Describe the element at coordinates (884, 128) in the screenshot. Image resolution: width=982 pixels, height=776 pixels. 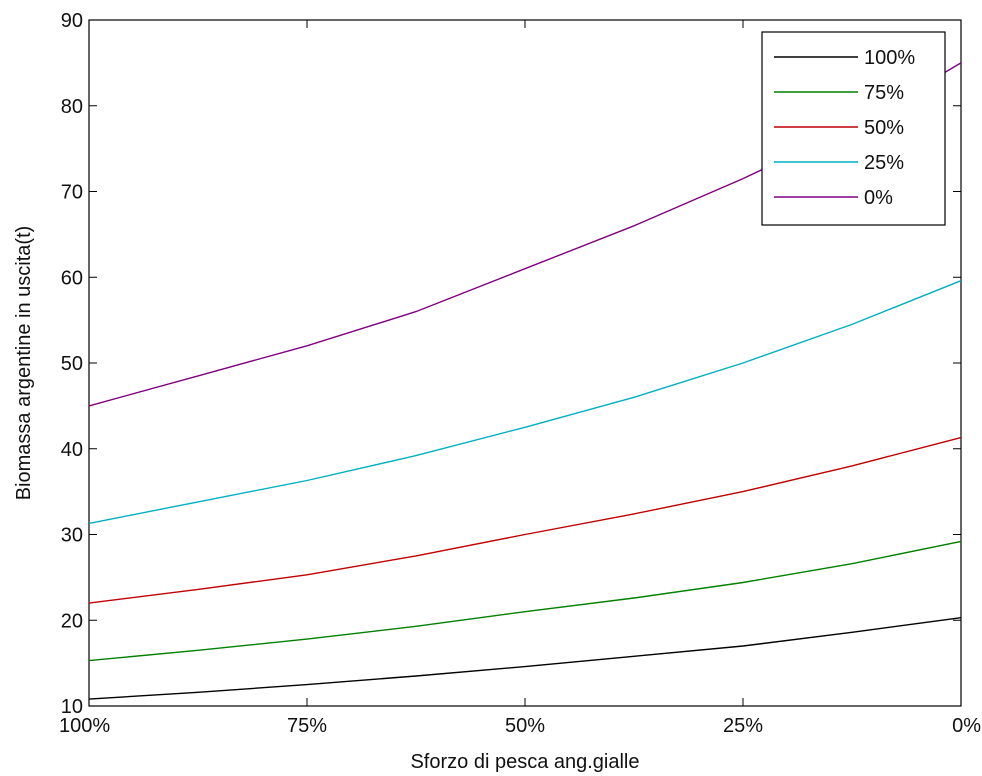
I see `legend-label: 50%` at that location.